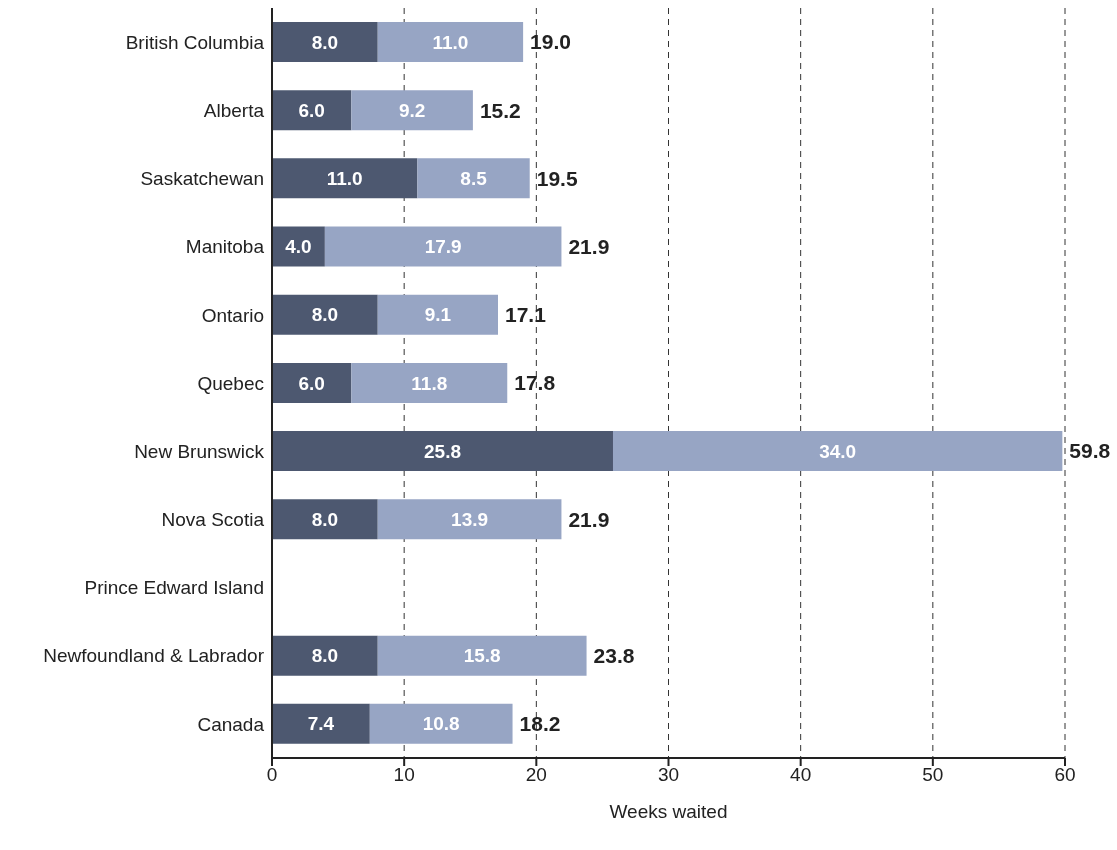 The image size is (1117, 850). Describe the element at coordinates (540, 724) in the screenshot. I see `total-label: 18.2` at that location.